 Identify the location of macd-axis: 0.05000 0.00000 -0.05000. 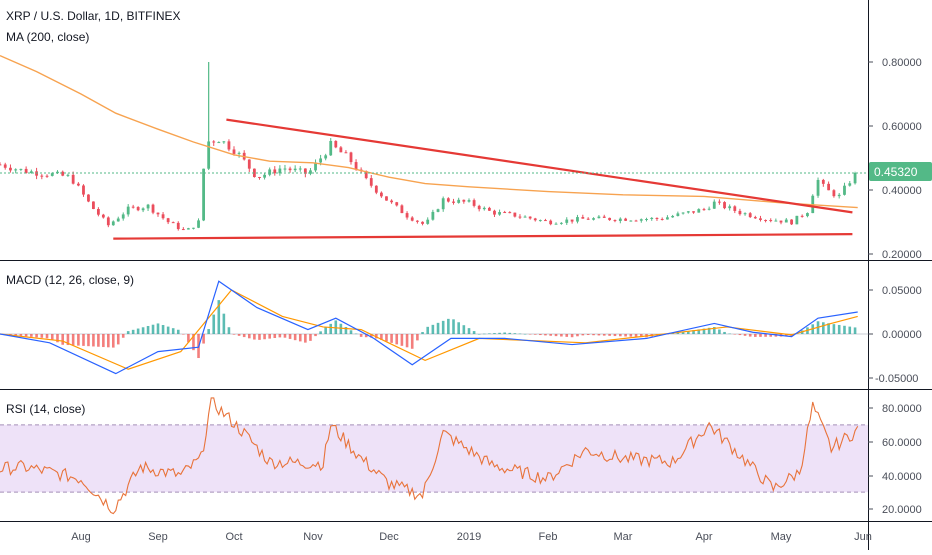
(895, 335).